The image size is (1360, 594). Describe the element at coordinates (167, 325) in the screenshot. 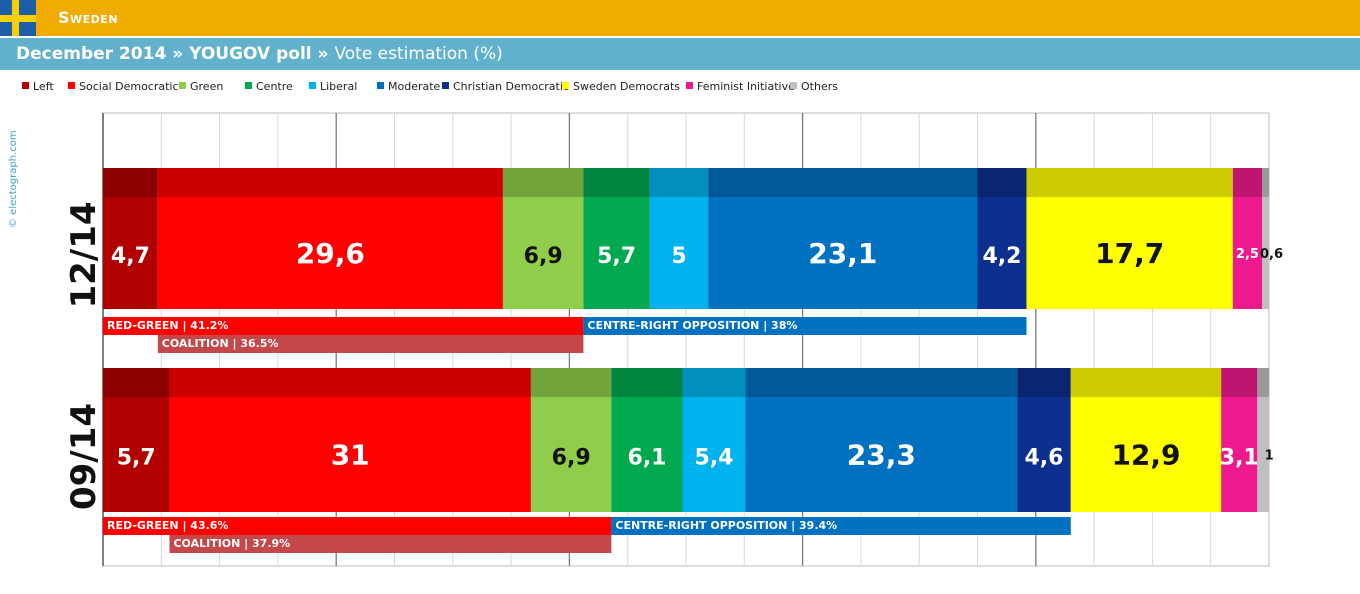

I see `bloc-label-red-green: RED-GREEN | 41.2%` at that location.